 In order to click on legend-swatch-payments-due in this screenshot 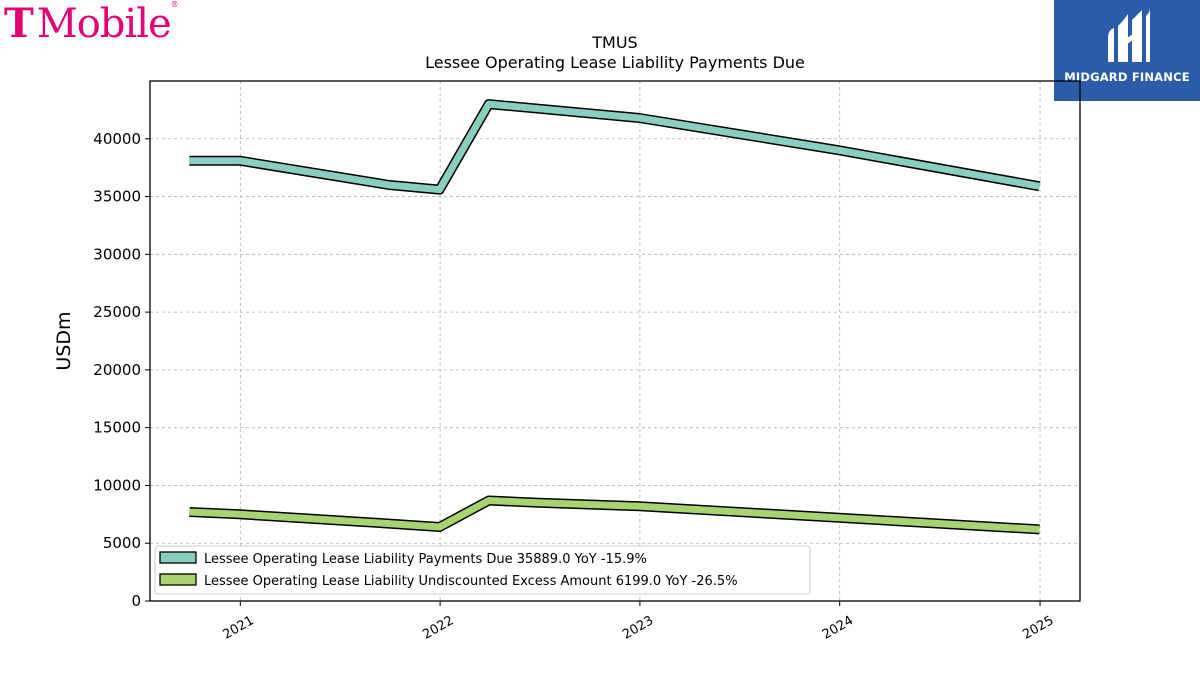, I will do `click(178, 557)`.